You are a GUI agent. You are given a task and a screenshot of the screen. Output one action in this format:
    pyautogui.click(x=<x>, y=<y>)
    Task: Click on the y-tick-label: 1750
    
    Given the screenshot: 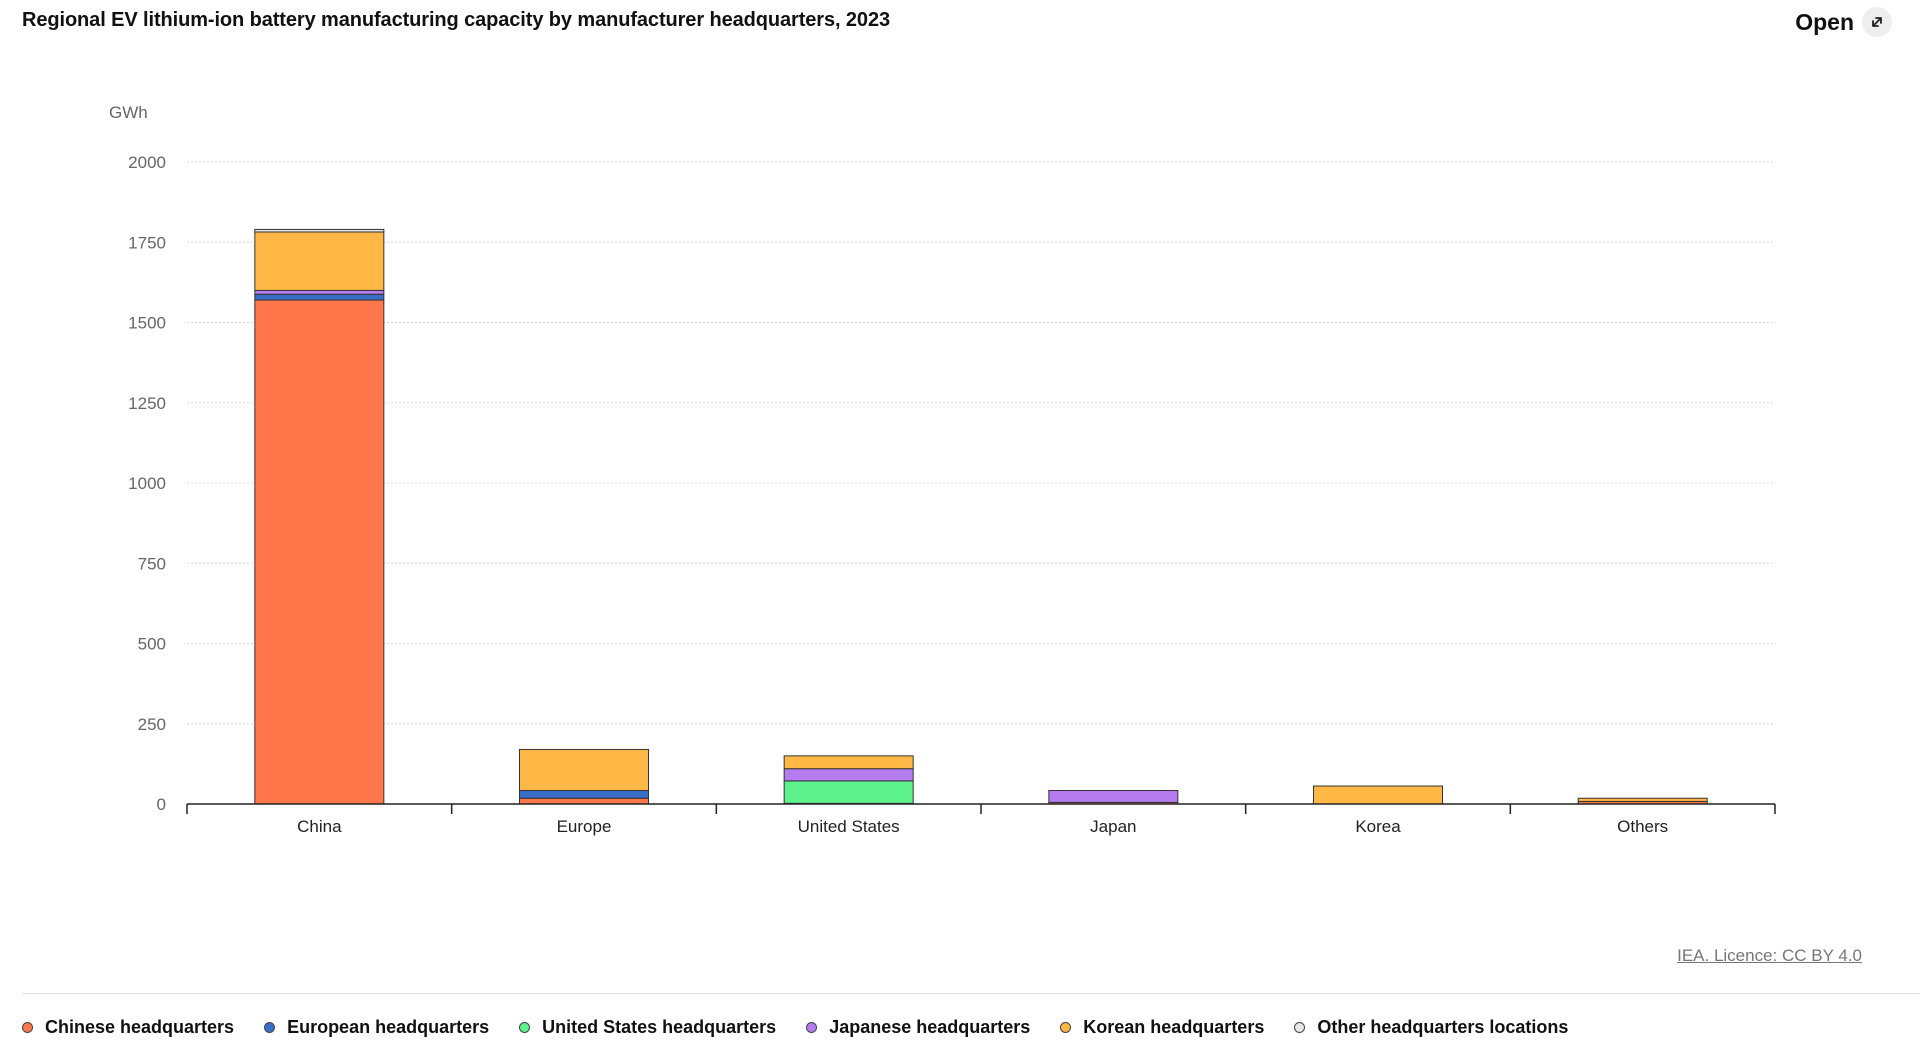 What is the action you would take?
    pyautogui.click(x=147, y=242)
    